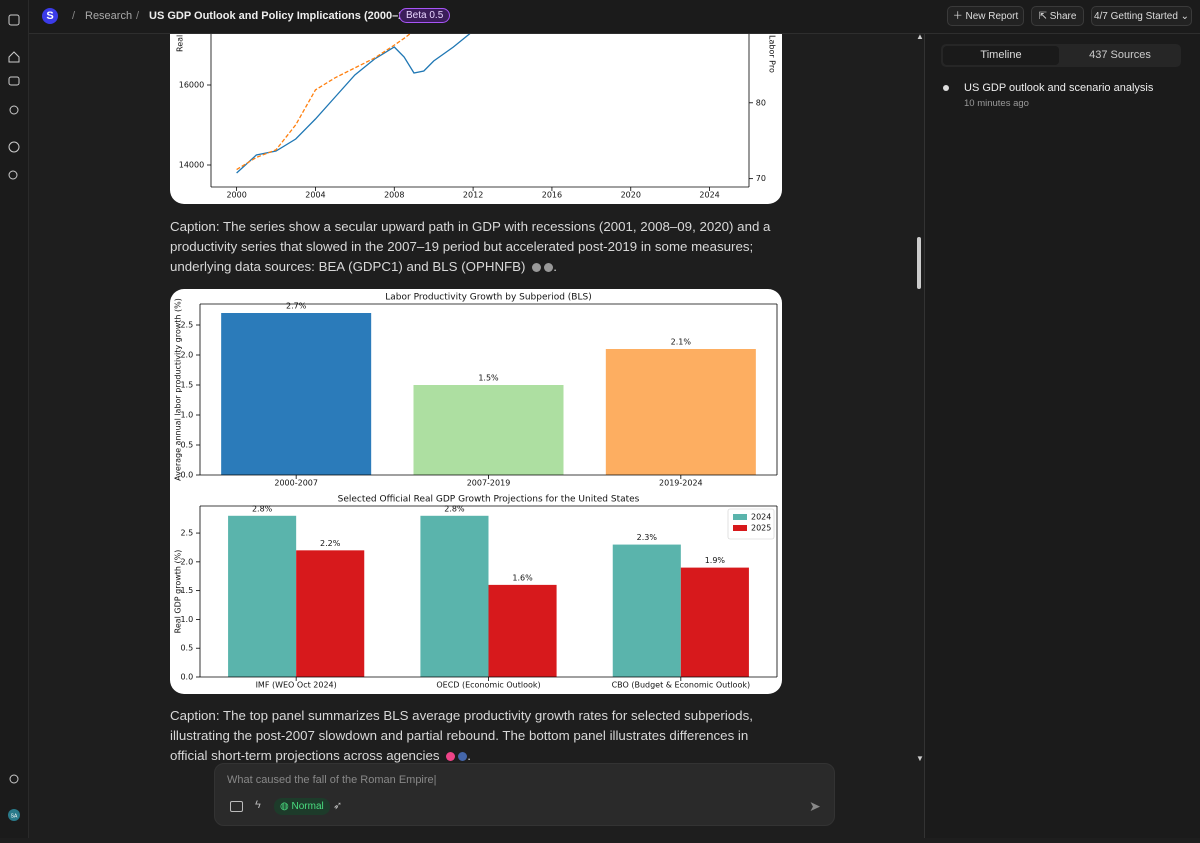  Describe the element at coordinates (740, 528) in the screenshot. I see `legend-swatch` at that location.